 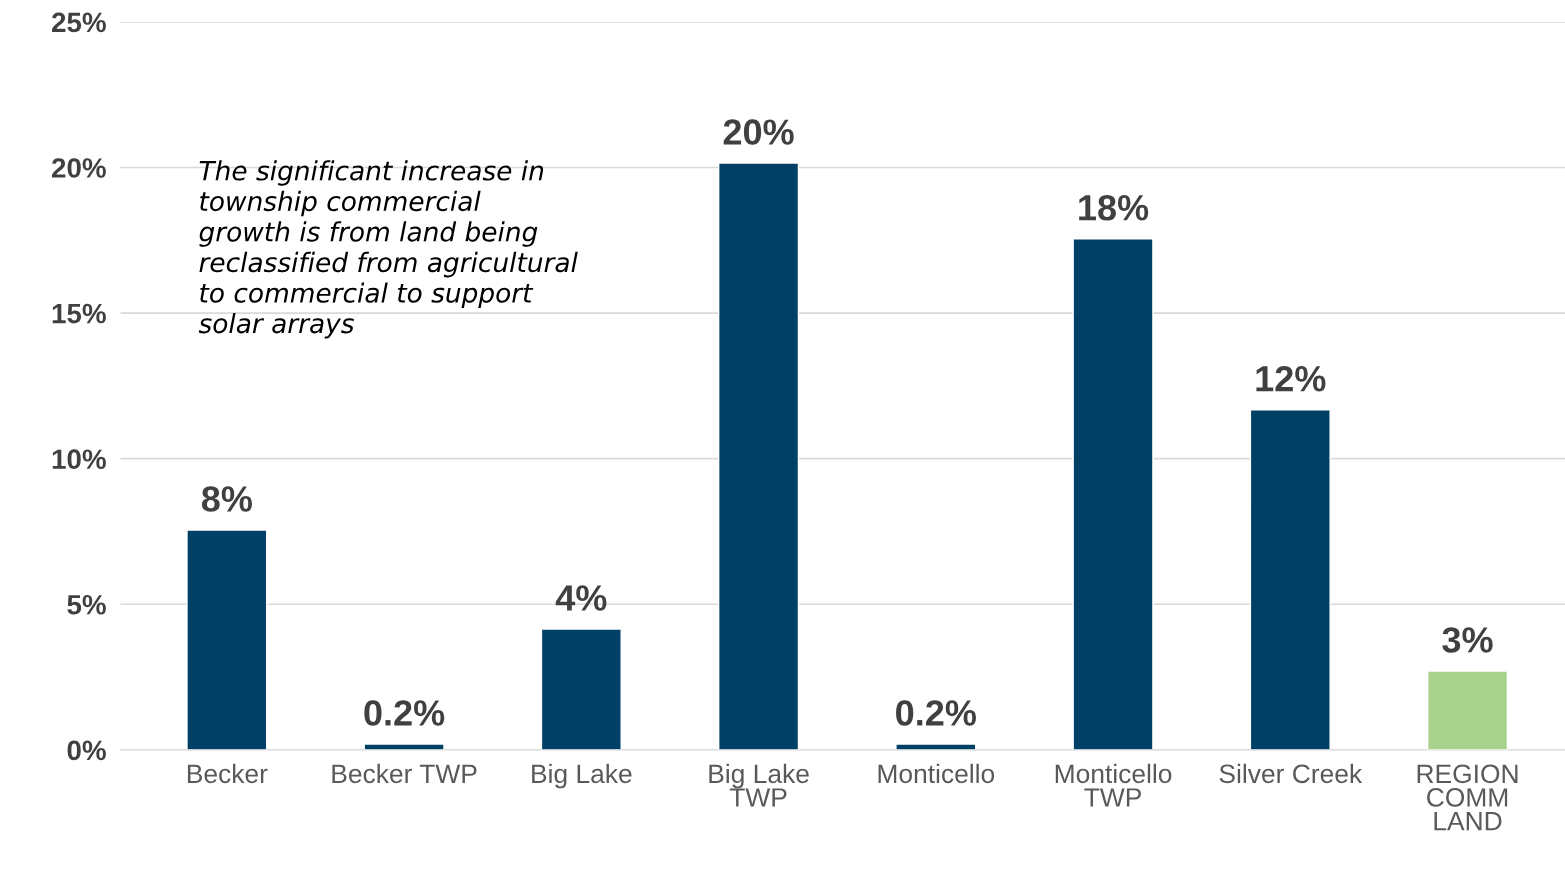 I want to click on y-tick-label: 5%, so click(x=86, y=605).